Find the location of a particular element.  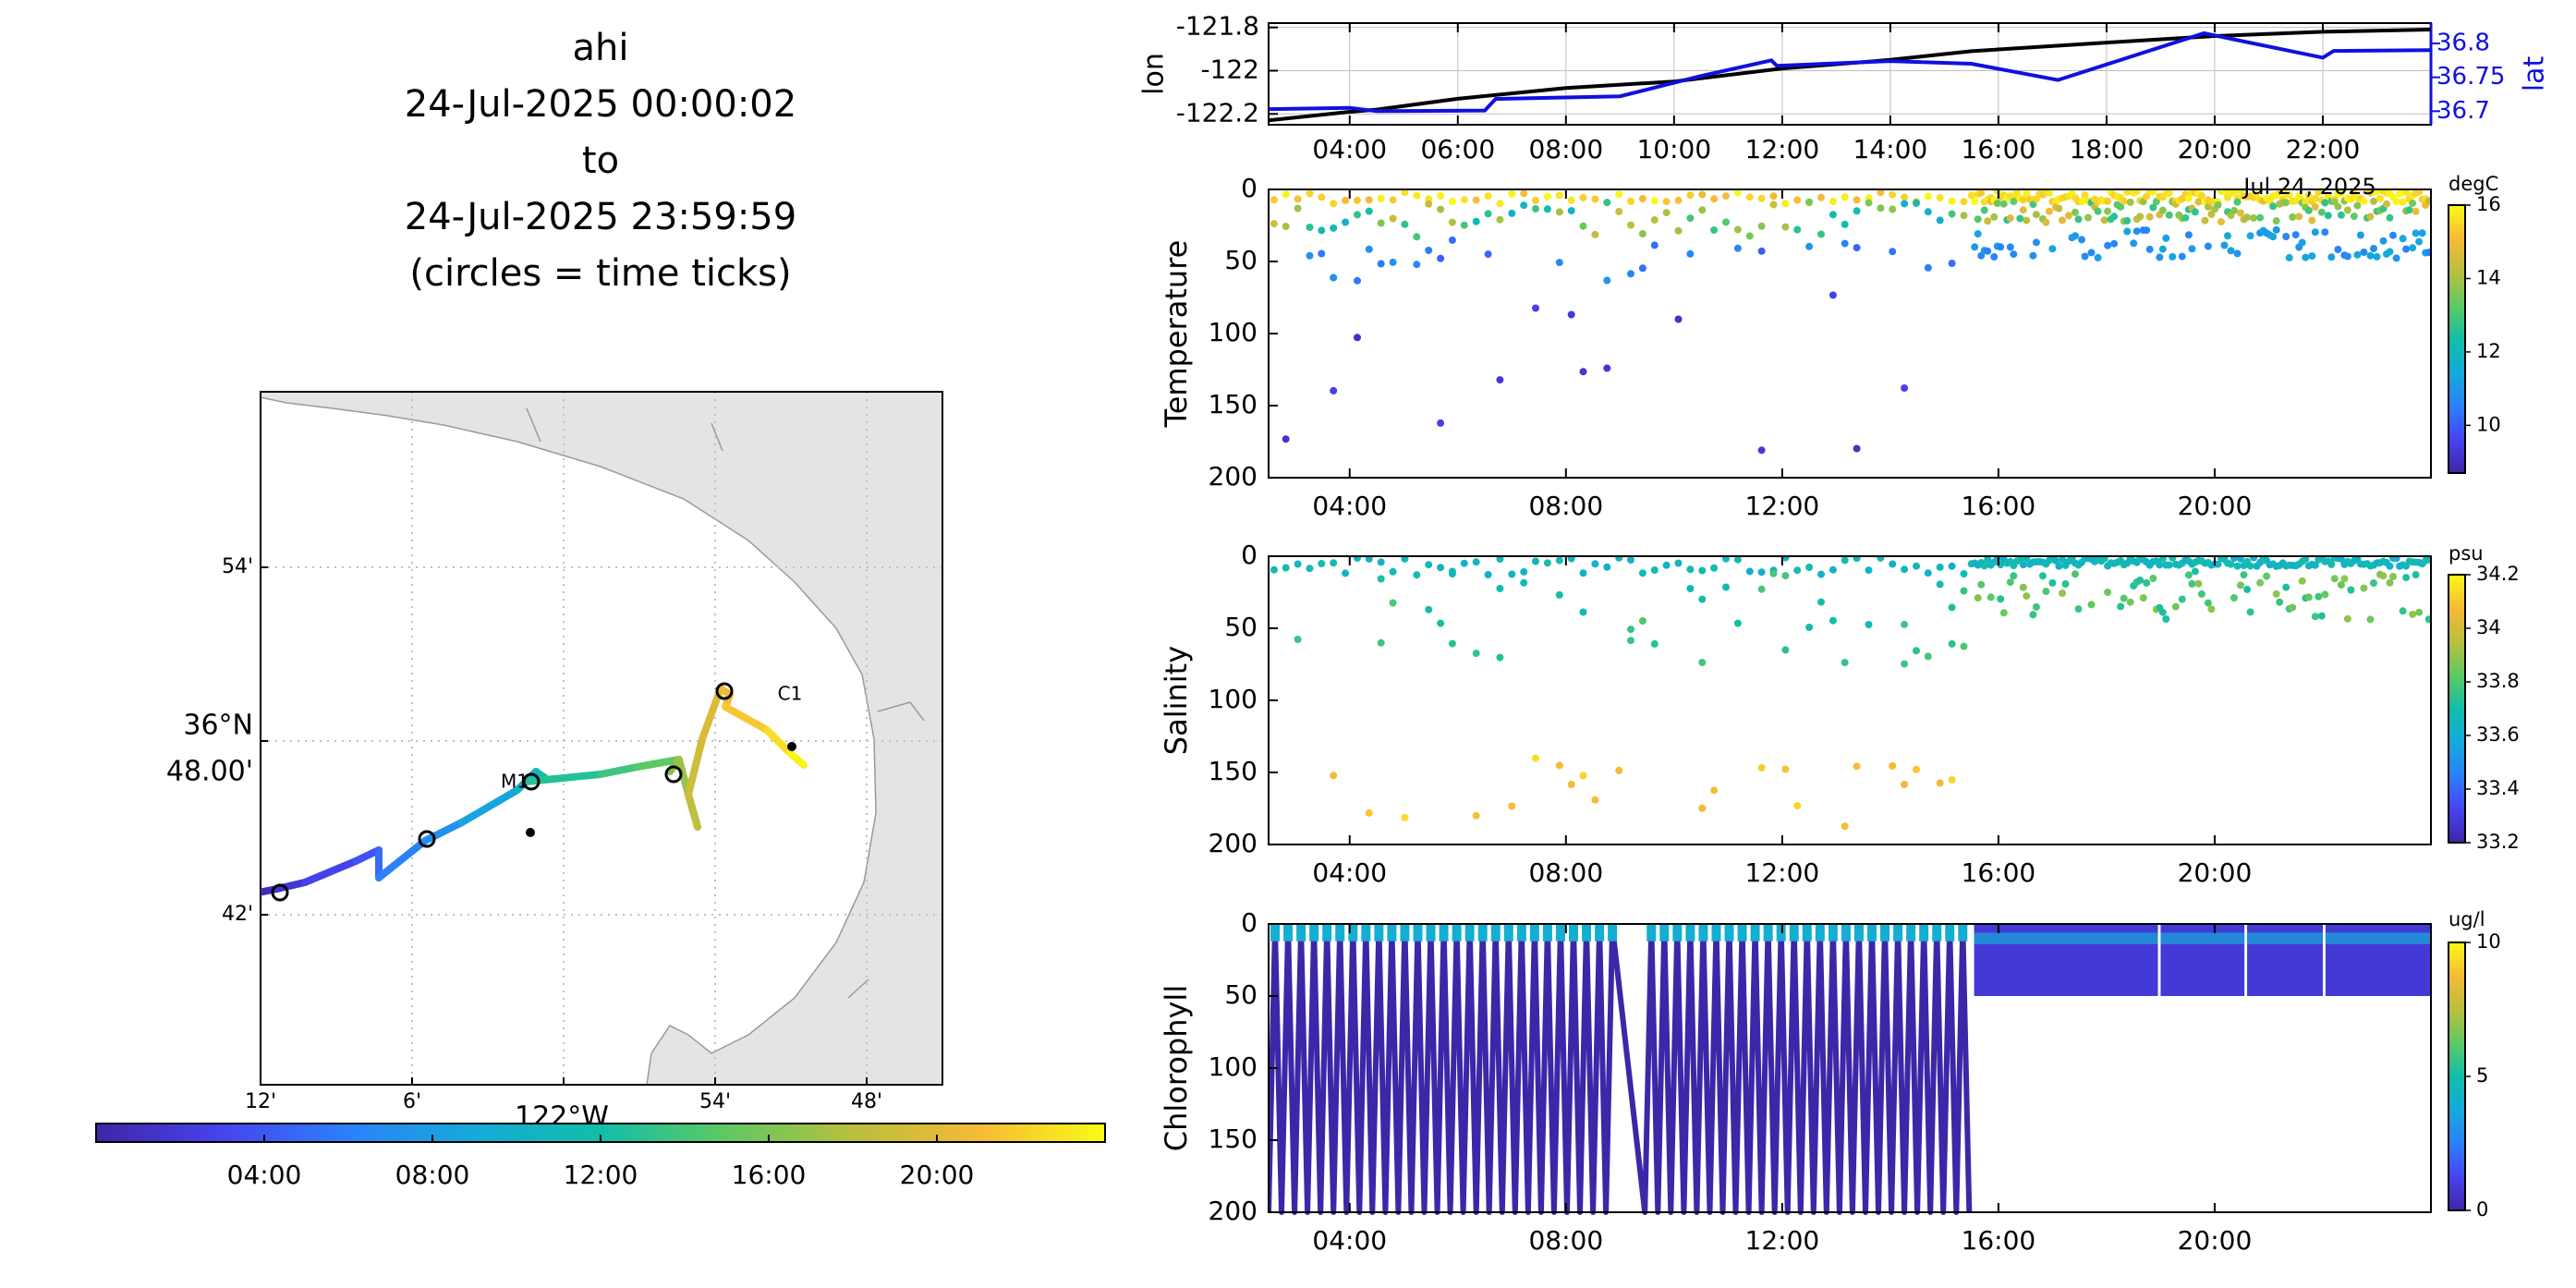

track-segment is located at coordinates (443, 831).